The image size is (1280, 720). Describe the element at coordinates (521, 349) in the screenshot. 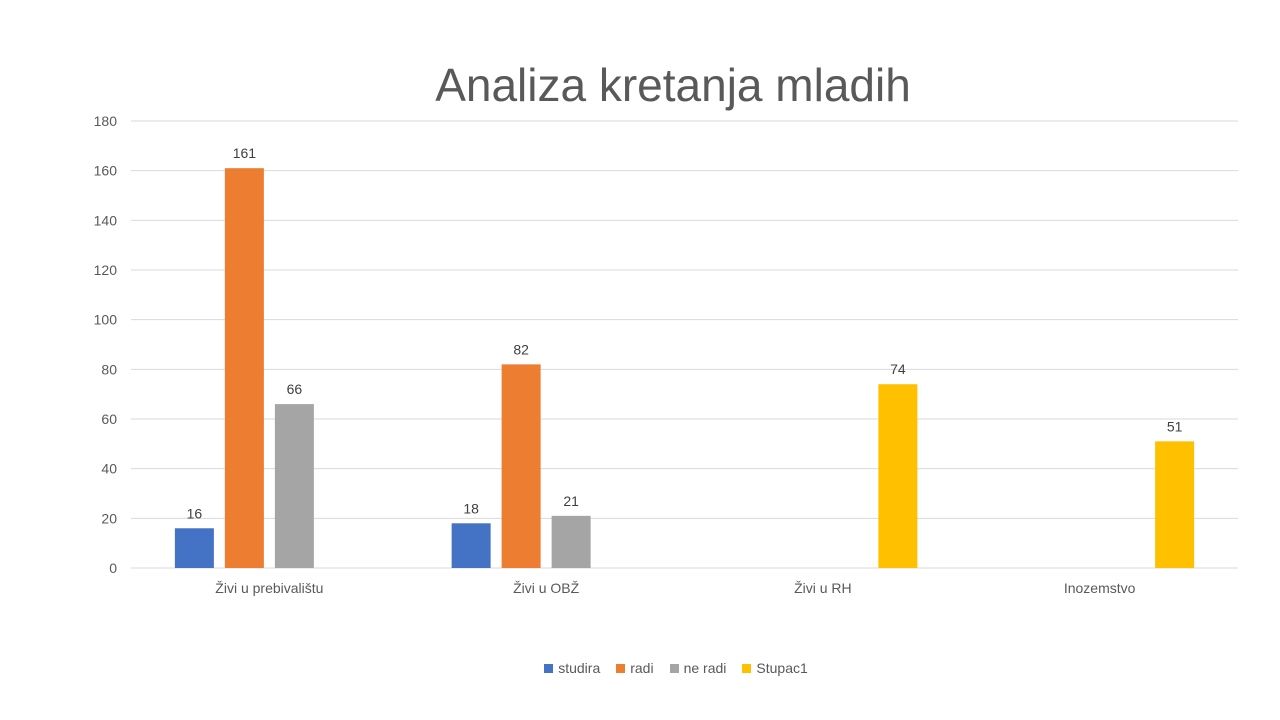

I see `data-label: 82` at that location.